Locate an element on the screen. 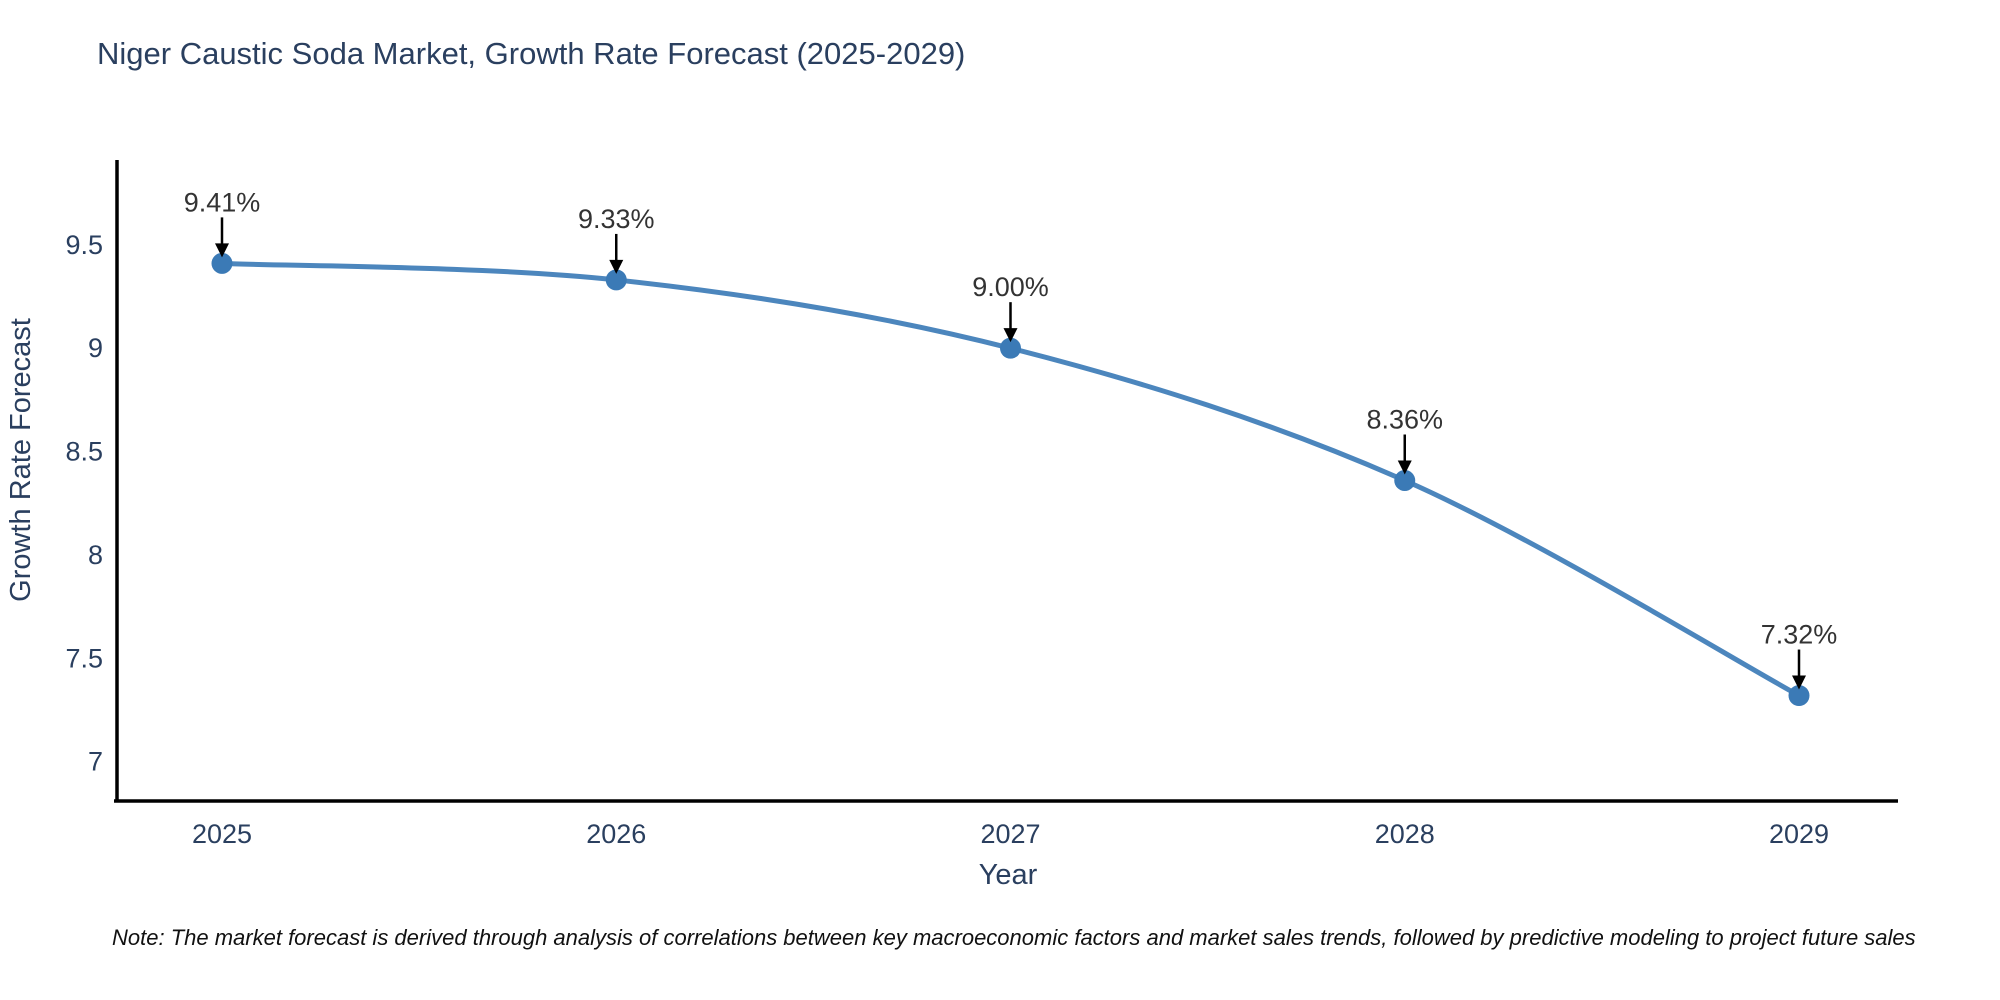 The width and height of the screenshot is (2000, 1000). x-tick-label: 2028 is located at coordinates (1405, 834).